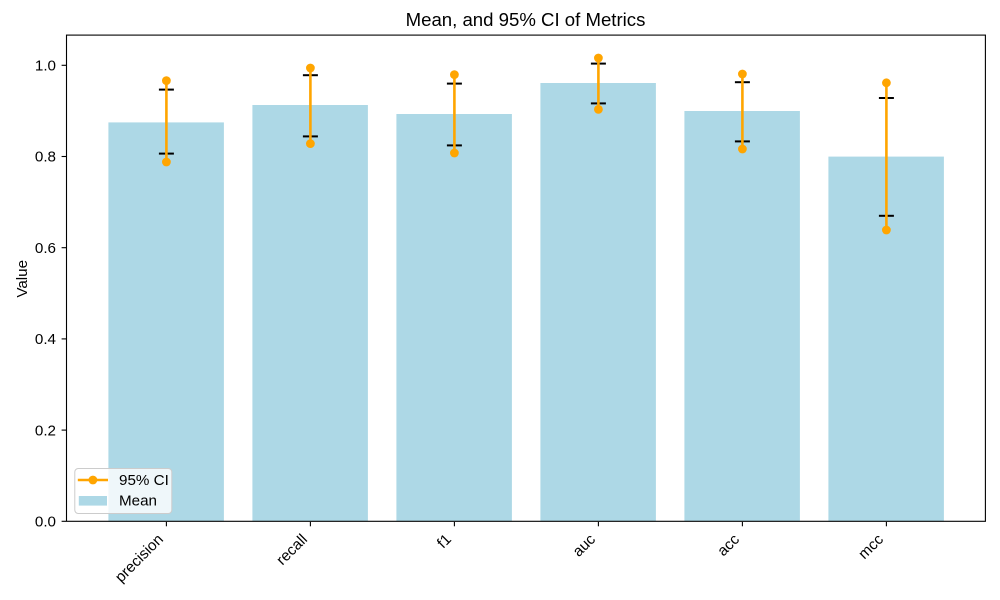 The image size is (1000, 600). Describe the element at coordinates (144, 480) in the screenshot. I see `svg-text: 95% CI` at that location.